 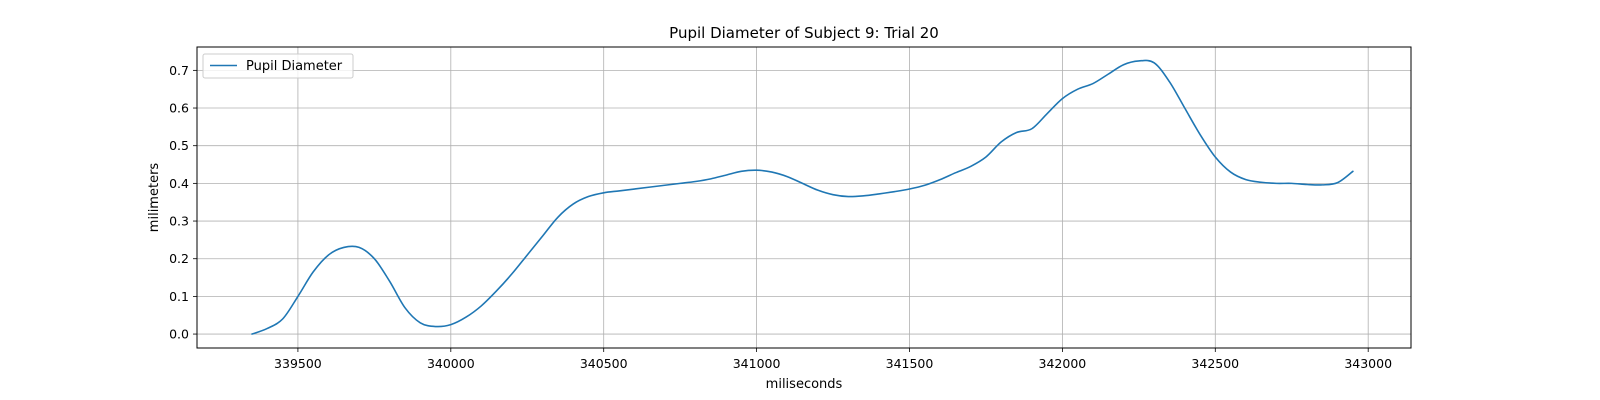 I want to click on x-tick-label: 342000, so click(x=1063, y=363).